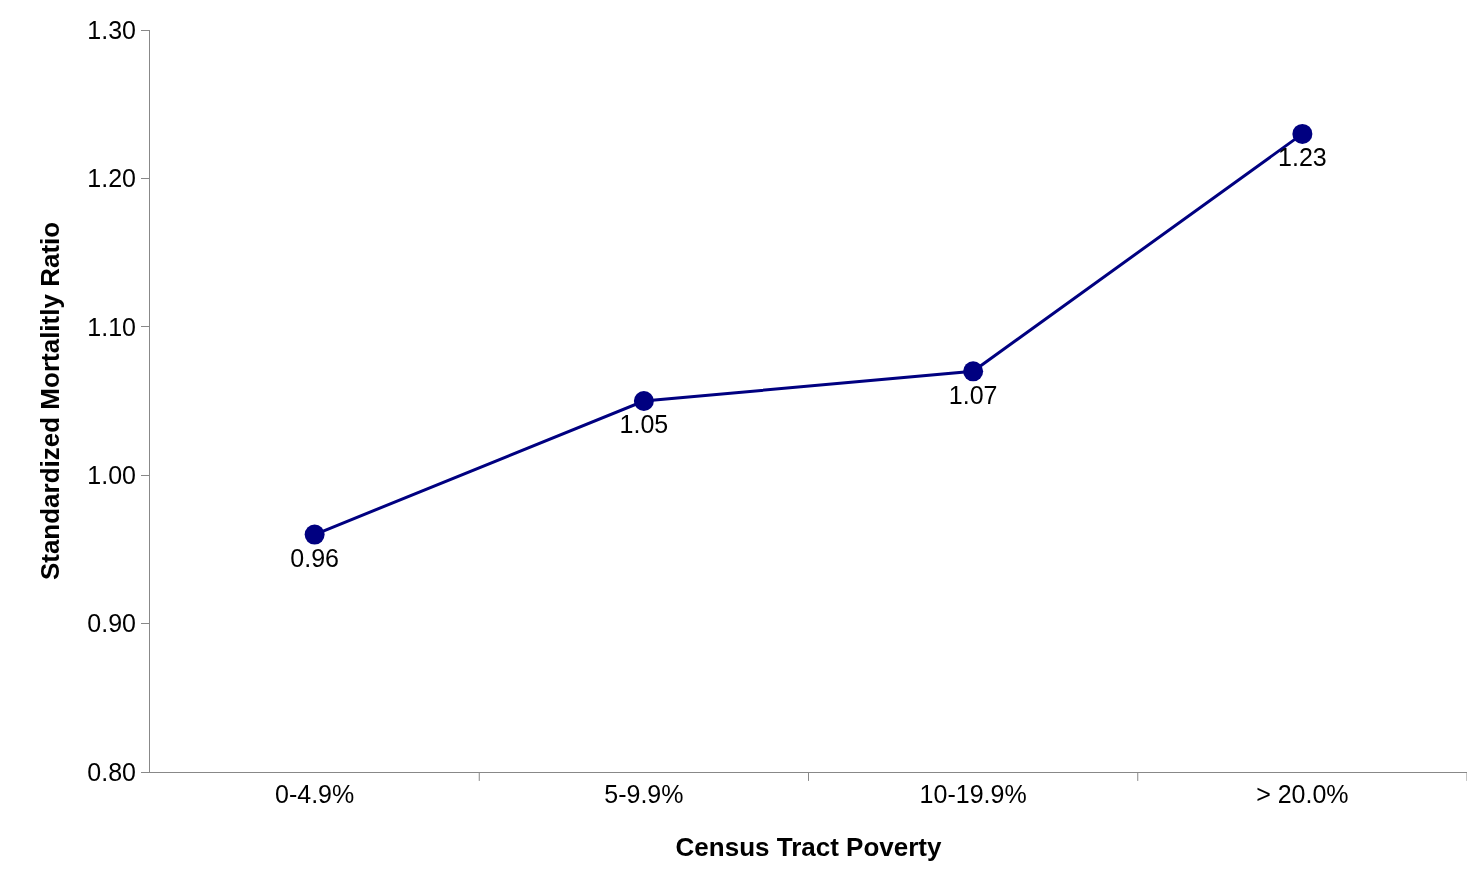  I want to click on y-axis-title: Standardized Mortalitly Ratio, so click(49, 401).